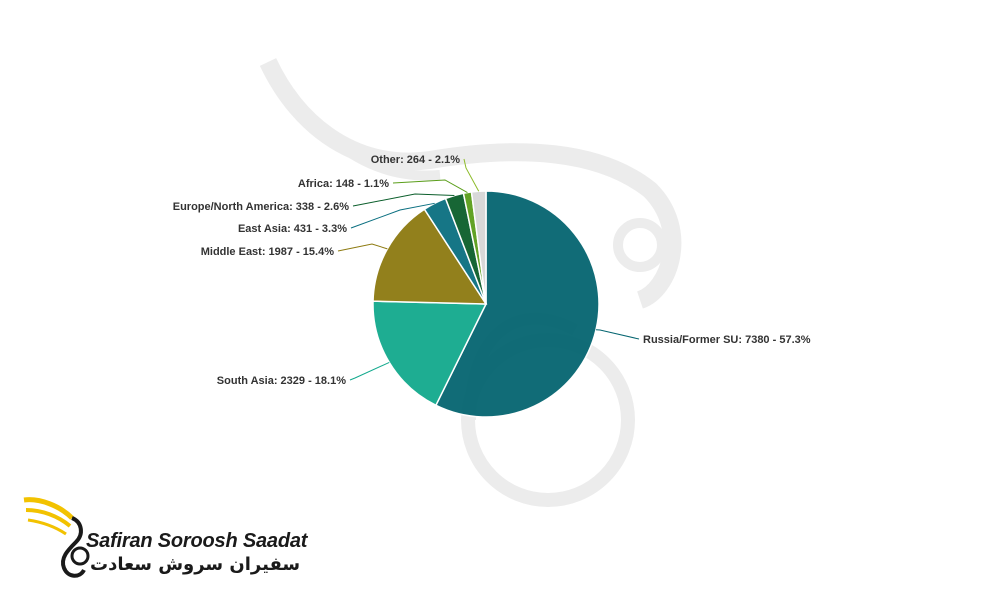  I want to click on slice-label: East Asia: 431 - 3.3%, so click(292, 229).